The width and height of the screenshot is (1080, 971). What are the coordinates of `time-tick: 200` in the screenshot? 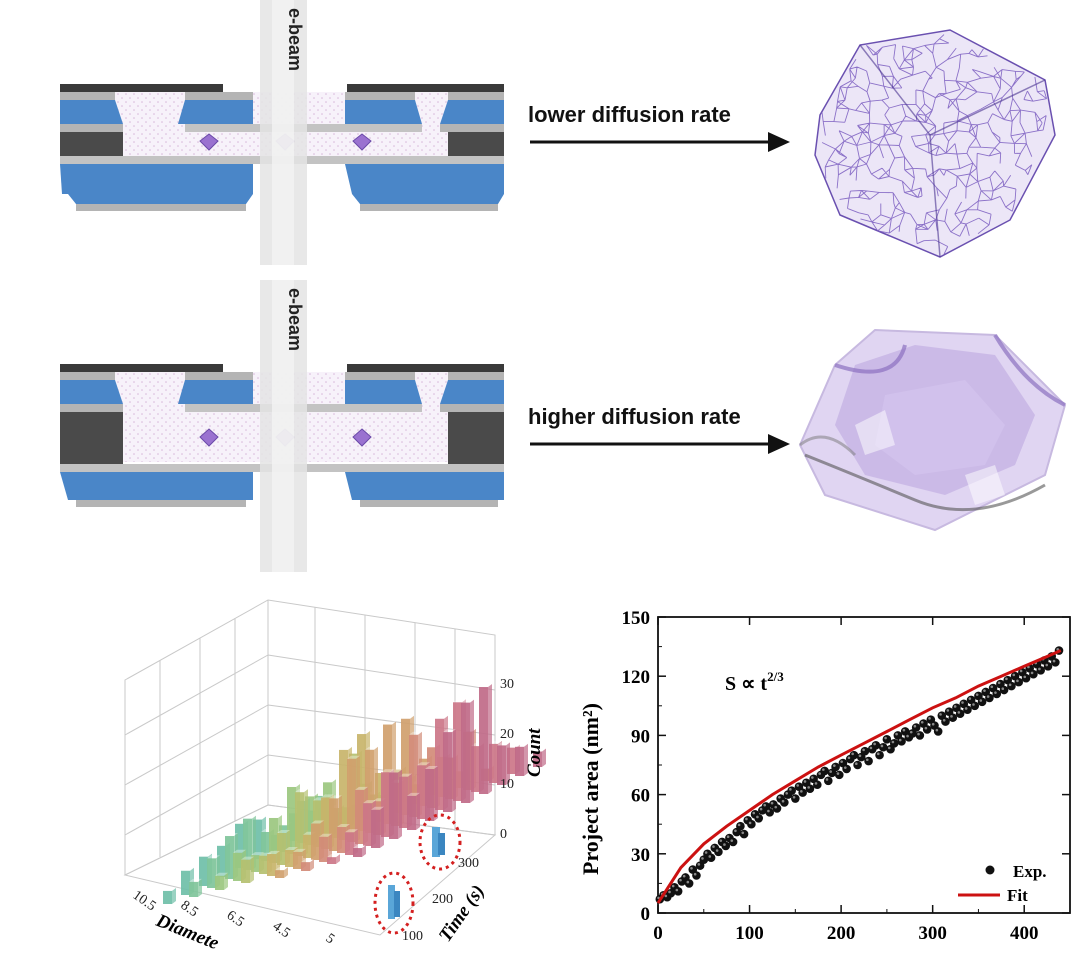 It's located at (442, 899).